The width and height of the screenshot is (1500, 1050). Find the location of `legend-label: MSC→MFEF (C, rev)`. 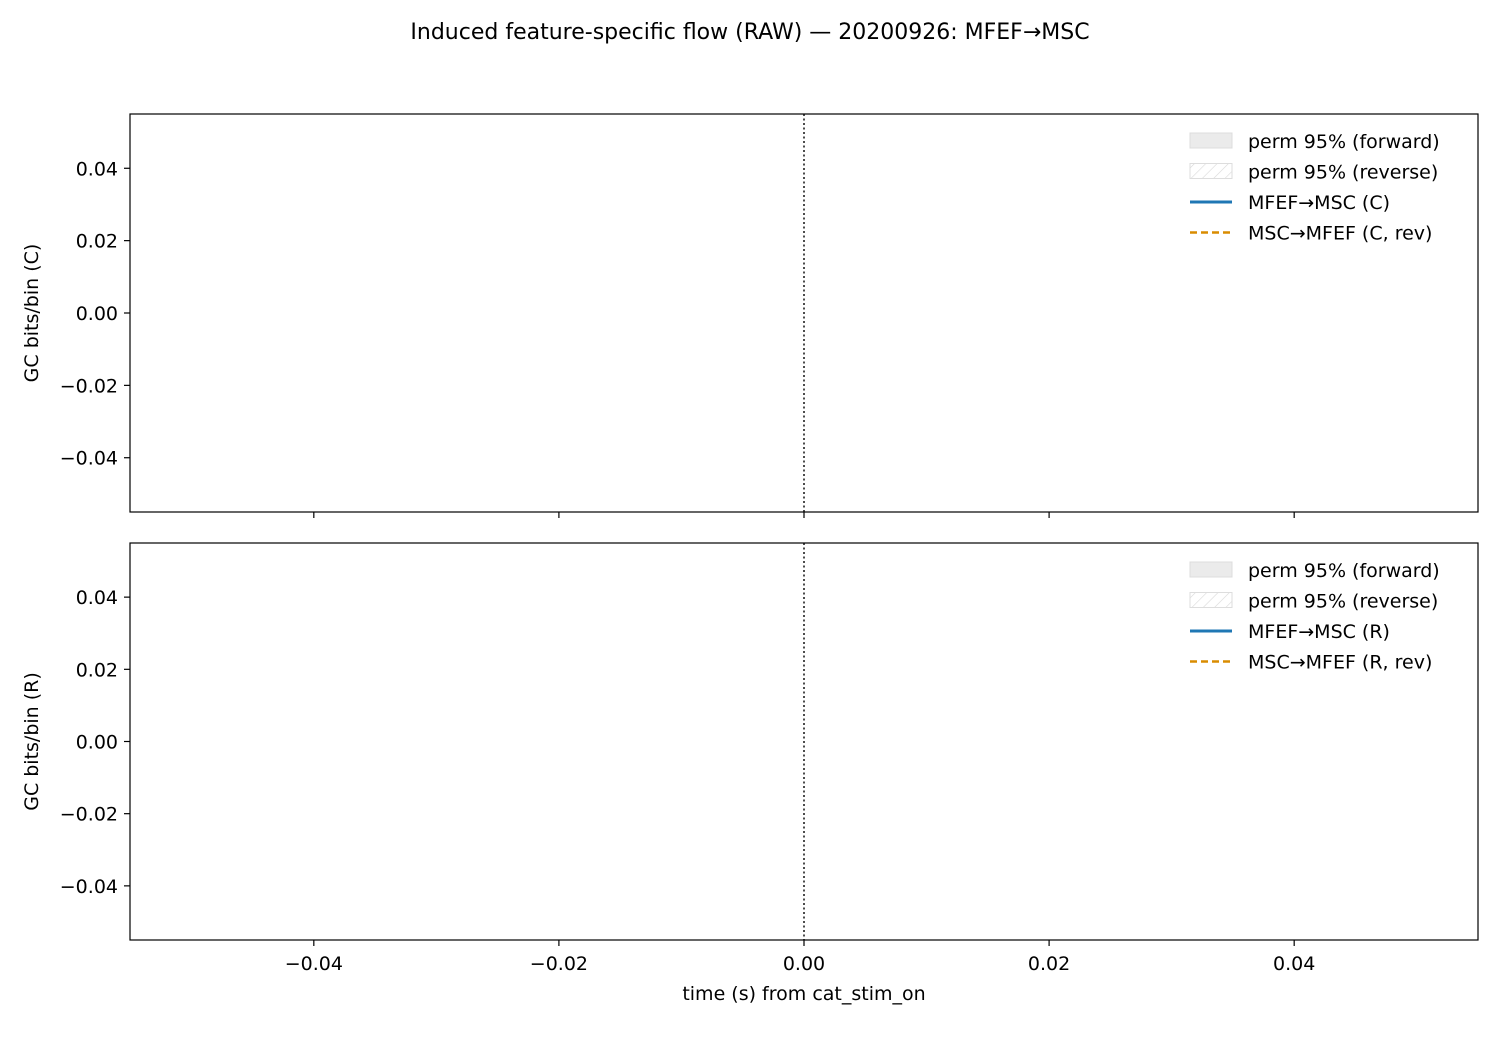

legend-label: MSC→MFEF (C, rev) is located at coordinates (1340, 234).